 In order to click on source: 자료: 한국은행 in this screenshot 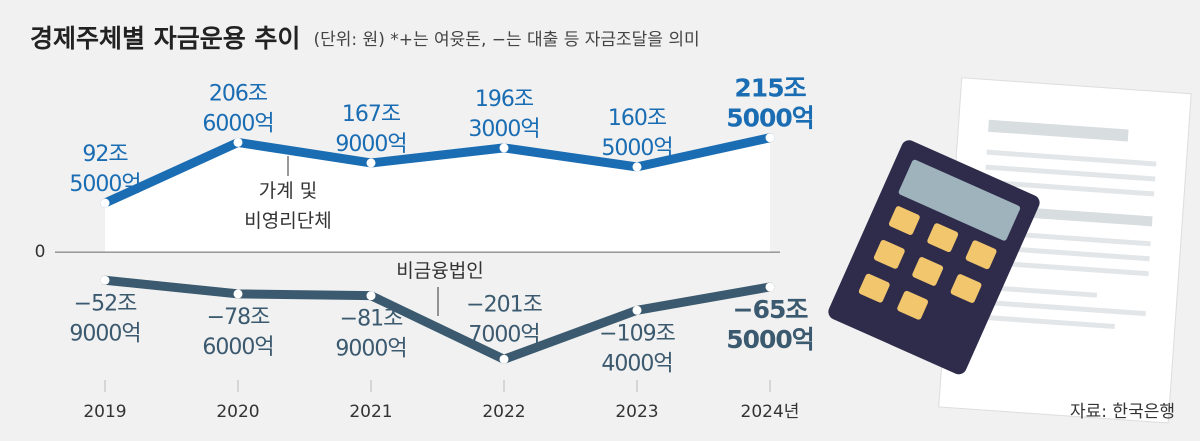, I will do `click(1122, 412)`.